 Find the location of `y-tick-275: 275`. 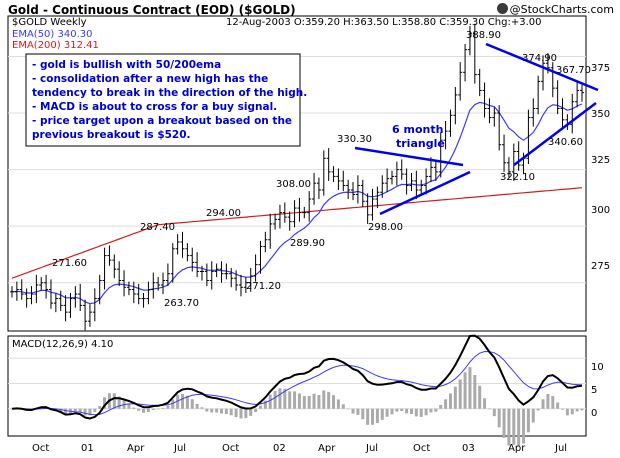

y-tick-275: 275 is located at coordinates (600, 266).